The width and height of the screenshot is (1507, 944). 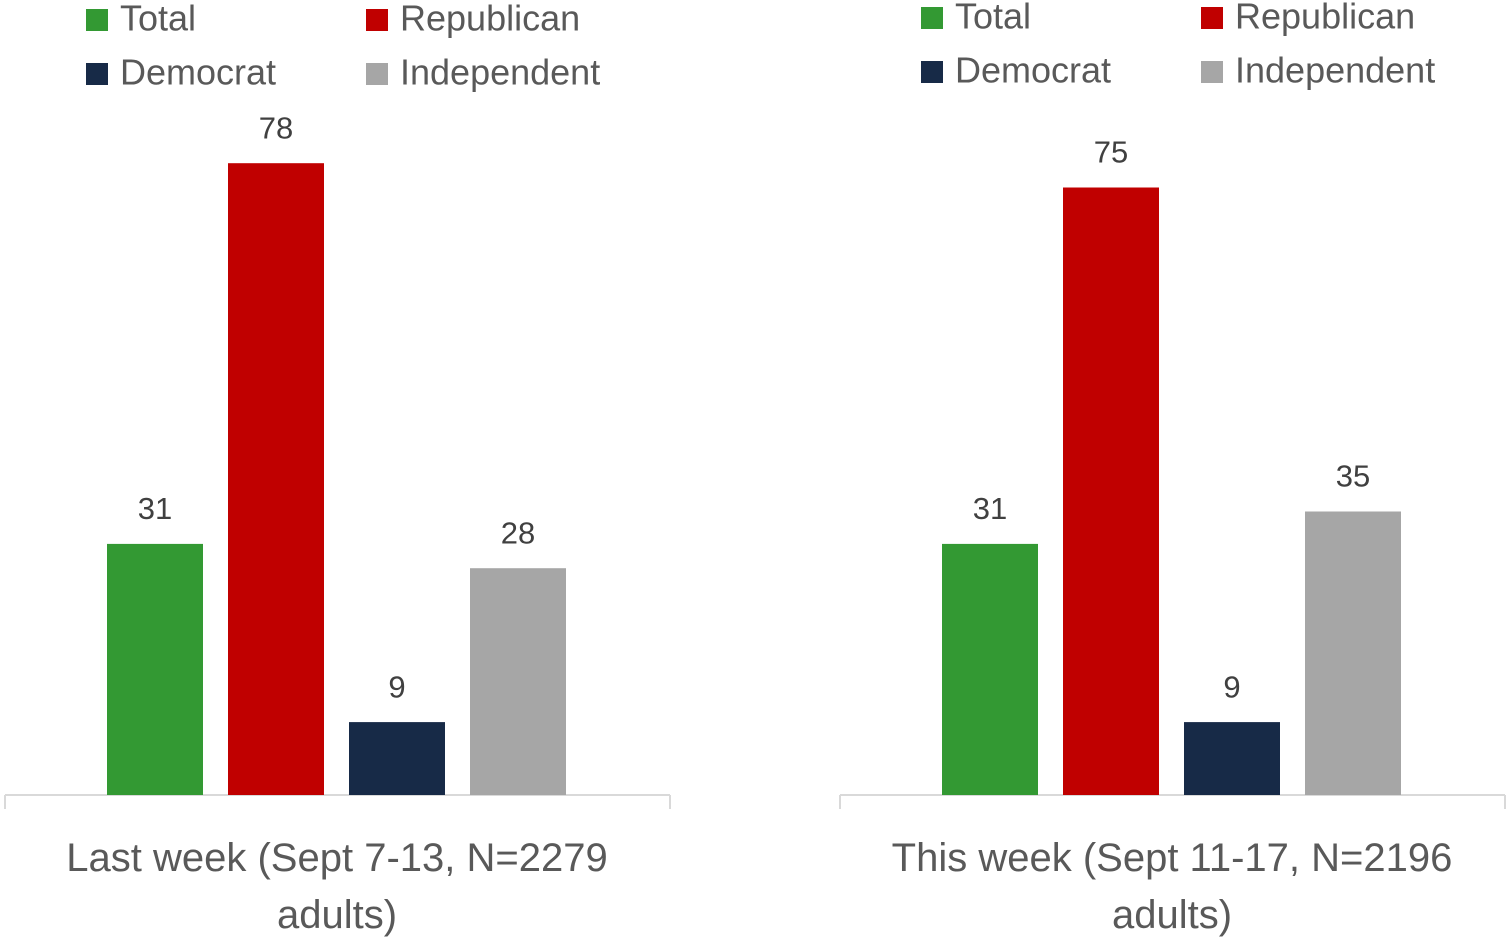 What do you see at coordinates (1111, 152) in the screenshot?
I see `data-label: 75` at bounding box center [1111, 152].